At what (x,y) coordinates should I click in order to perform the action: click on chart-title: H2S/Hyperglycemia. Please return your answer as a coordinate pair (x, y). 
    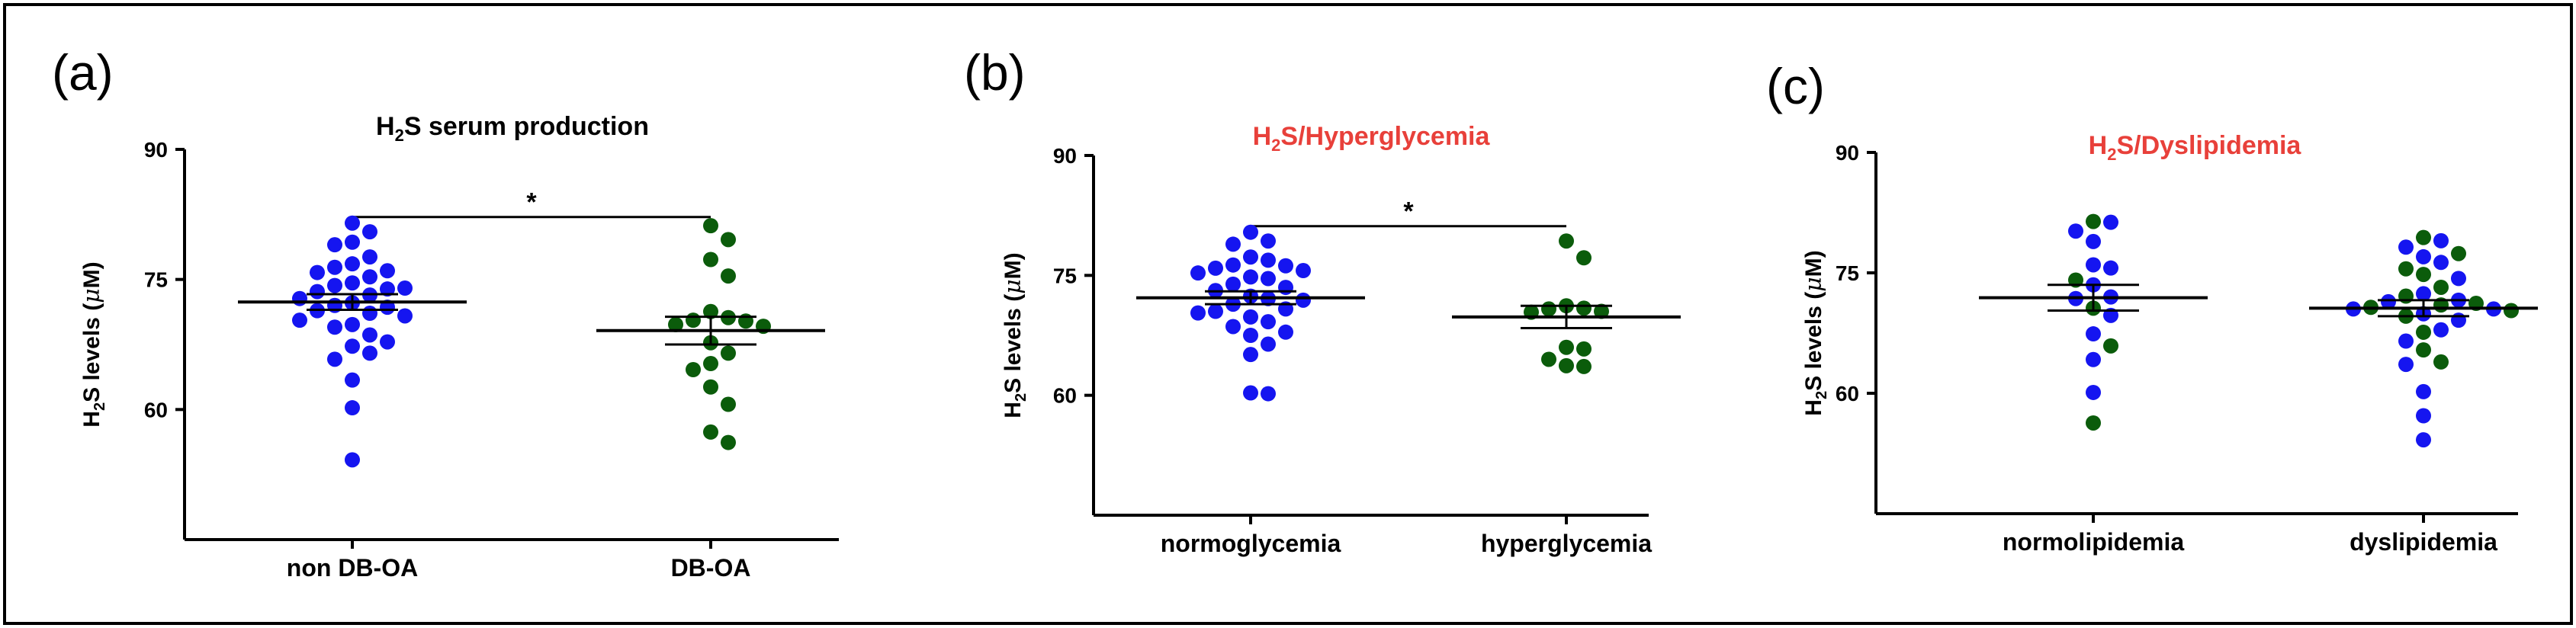
    Looking at the image, I should click on (1372, 138).